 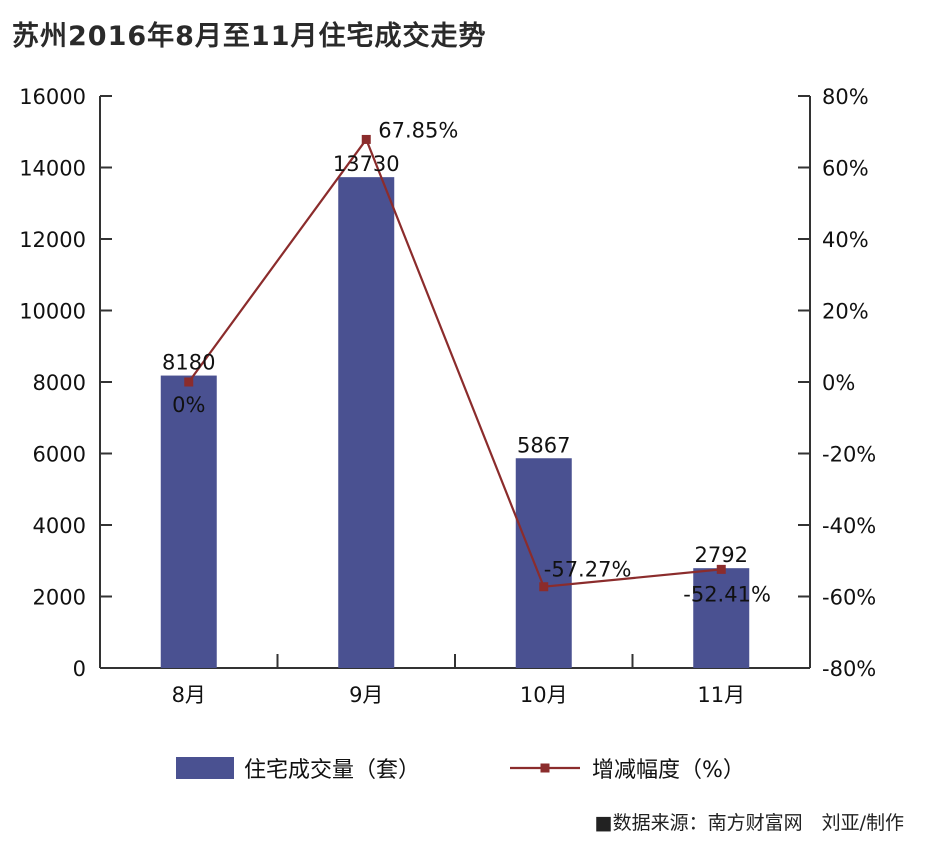 I want to click on legend-line-label: 增减幅度（%）, so click(x=668, y=770).